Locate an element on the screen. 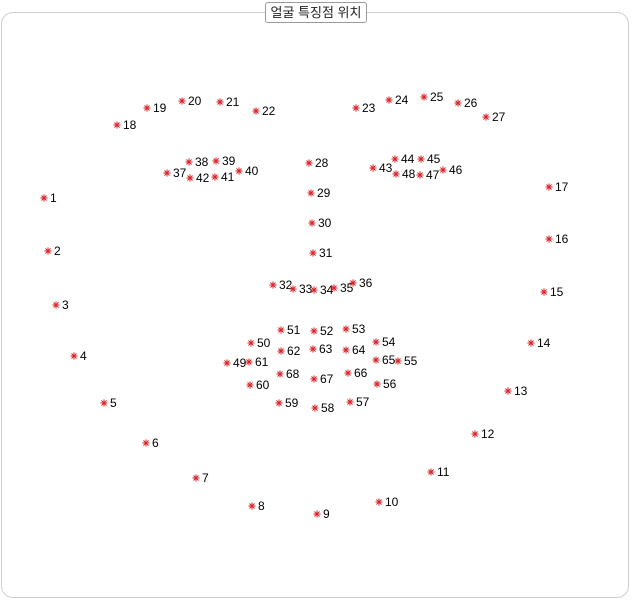 This screenshot has height=601, width=632. point-label-45: 45 is located at coordinates (434, 159).